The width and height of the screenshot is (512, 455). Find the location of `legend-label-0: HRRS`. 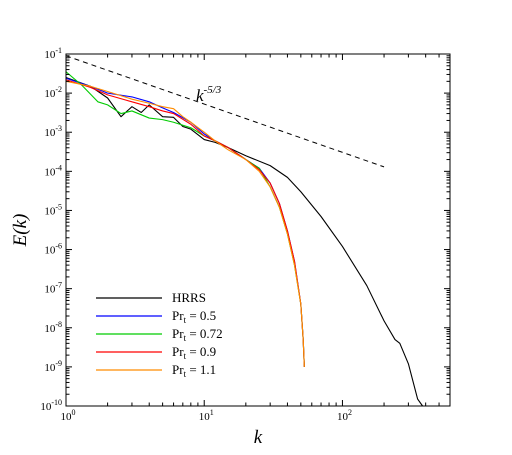

legend-label-0: HRRS is located at coordinates (189, 297).